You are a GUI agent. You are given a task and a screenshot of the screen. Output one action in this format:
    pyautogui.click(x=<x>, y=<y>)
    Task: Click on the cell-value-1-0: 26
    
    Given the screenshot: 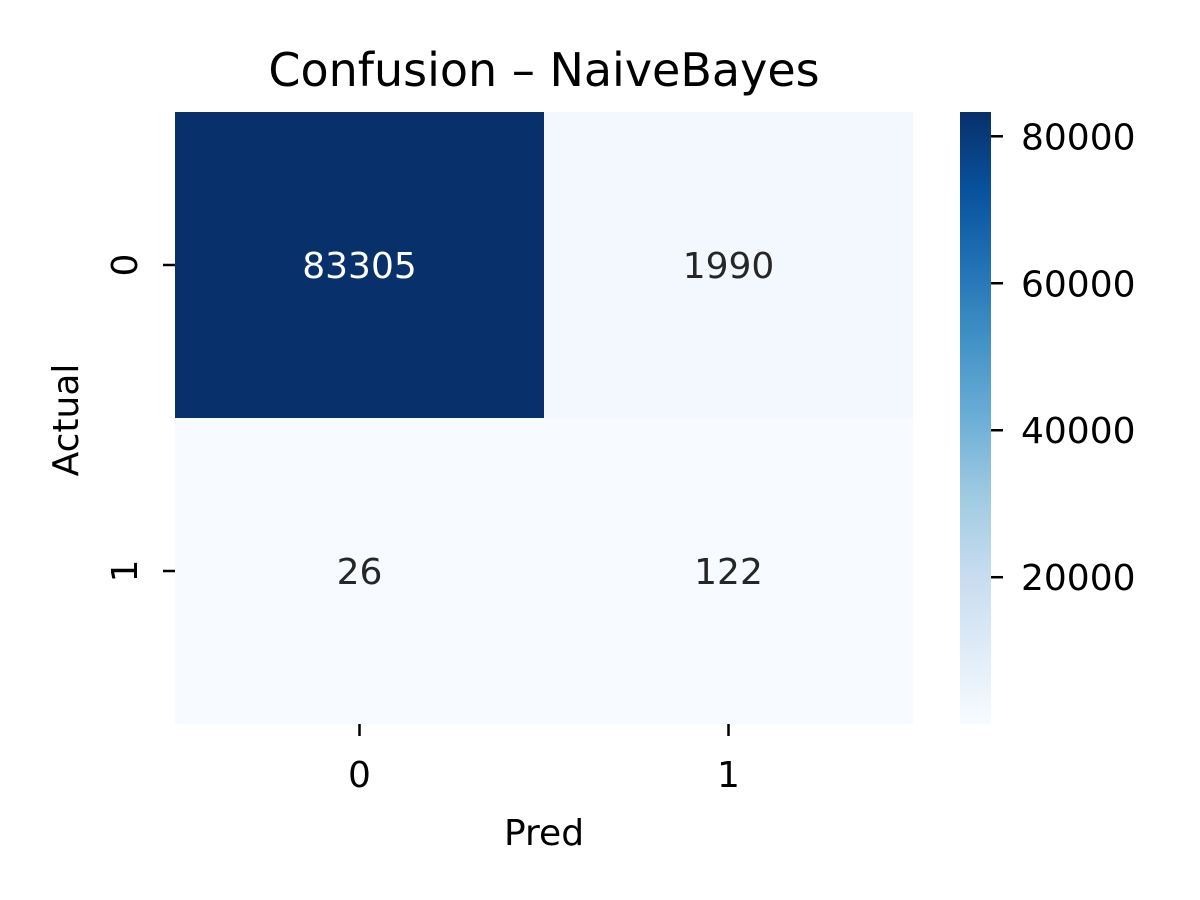 What is the action you would take?
    pyautogui.click(x=360, y=572)
    